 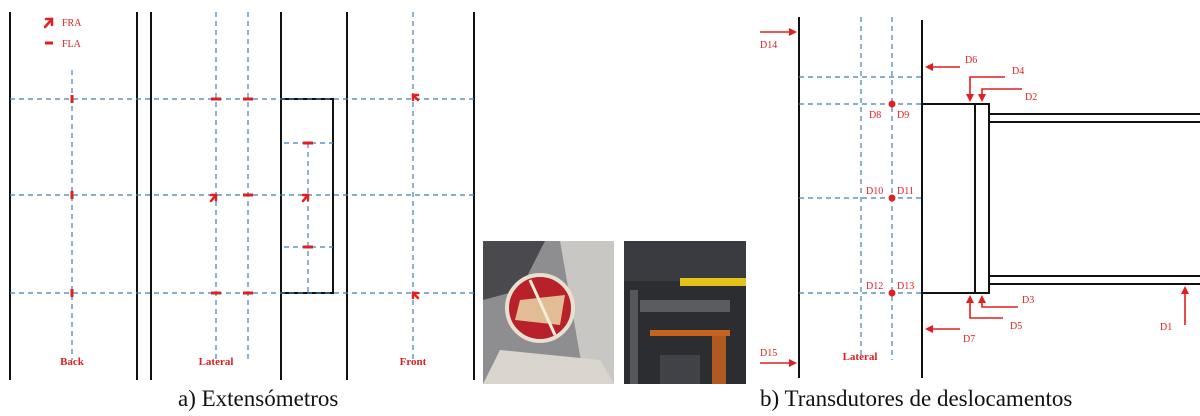 What do you see at coordinates (905, 286) in the screenshot?
I see `label-d13: D13` at bounding box center [905, 286].